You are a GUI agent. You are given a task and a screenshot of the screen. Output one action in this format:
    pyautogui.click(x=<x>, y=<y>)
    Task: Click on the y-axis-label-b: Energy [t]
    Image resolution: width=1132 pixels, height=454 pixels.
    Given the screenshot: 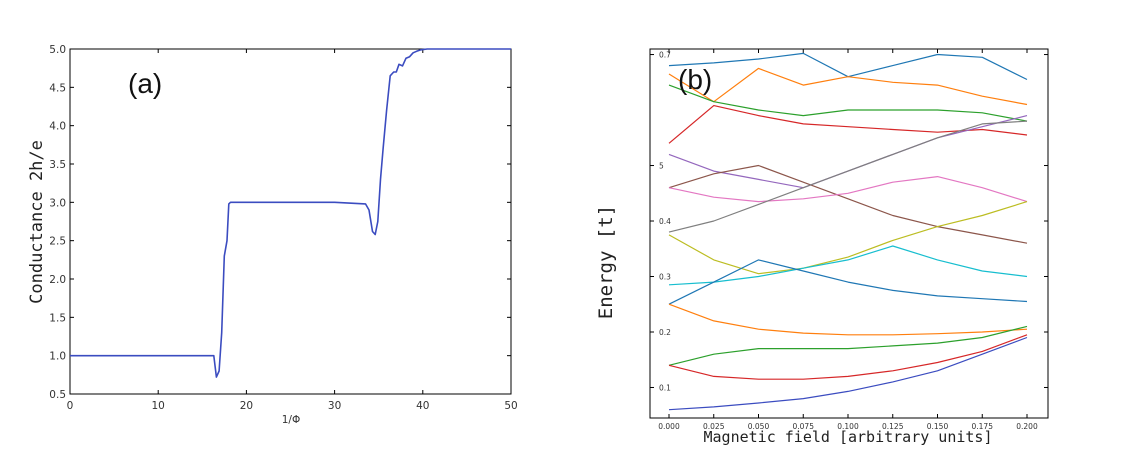 What is the action you would take?
    pyautogui.click(x=606, y=262)
    